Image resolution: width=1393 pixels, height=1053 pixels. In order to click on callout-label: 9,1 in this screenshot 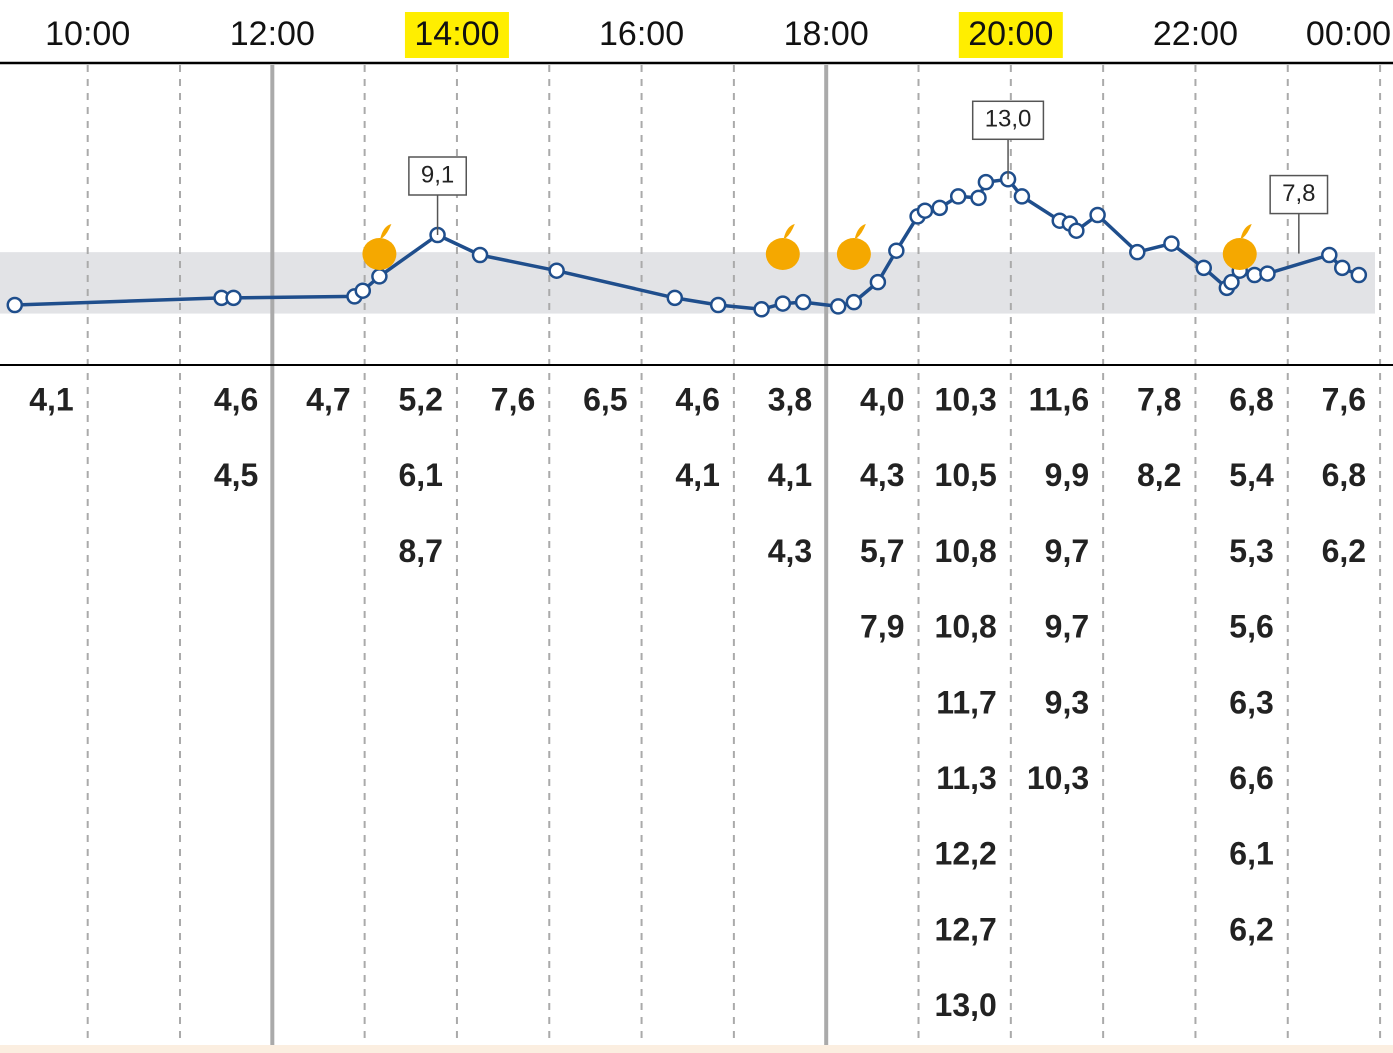, I will do `click(437, 174)`.